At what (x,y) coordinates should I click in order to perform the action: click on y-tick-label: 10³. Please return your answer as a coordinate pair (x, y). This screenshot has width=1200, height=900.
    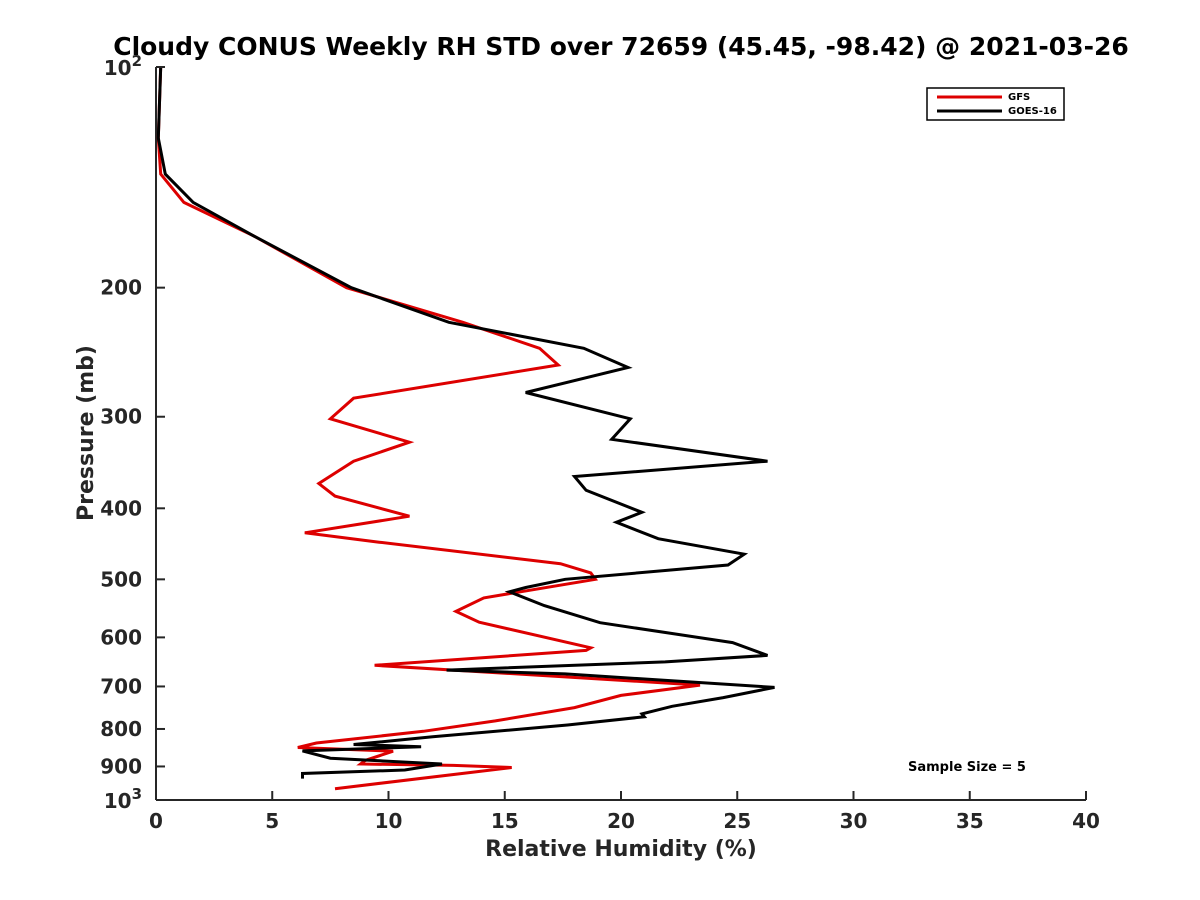
    Looking at the image, I should click on (123, 799).